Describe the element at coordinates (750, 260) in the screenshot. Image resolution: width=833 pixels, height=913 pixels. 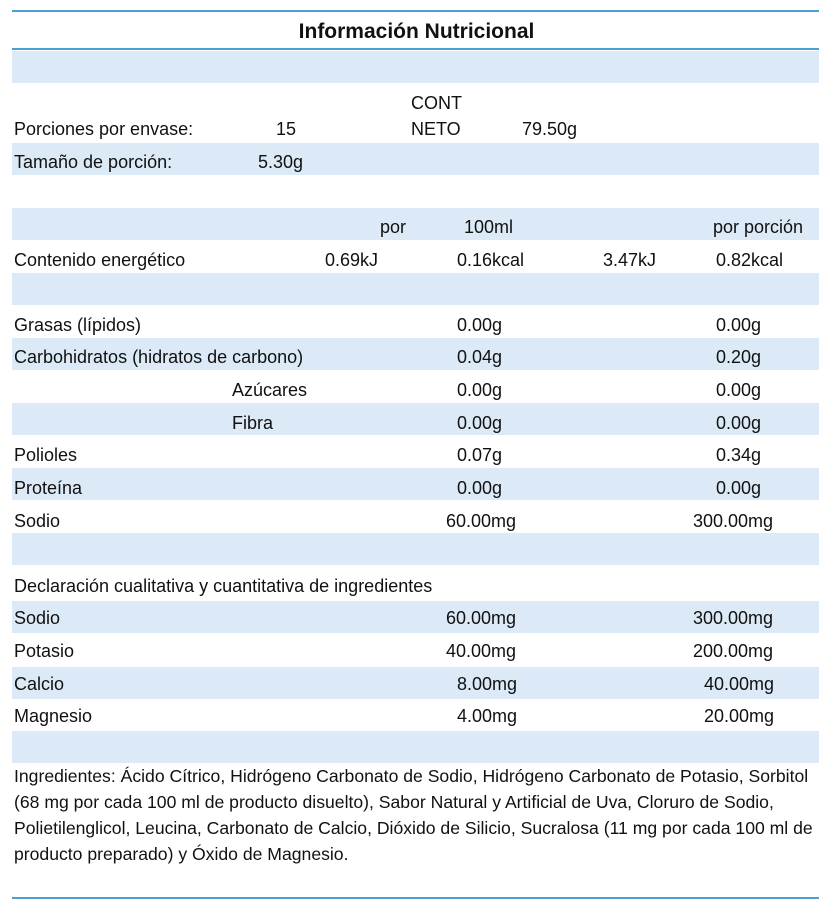
I see `energia-kcal-porcion: 0.82kcal` at that location.